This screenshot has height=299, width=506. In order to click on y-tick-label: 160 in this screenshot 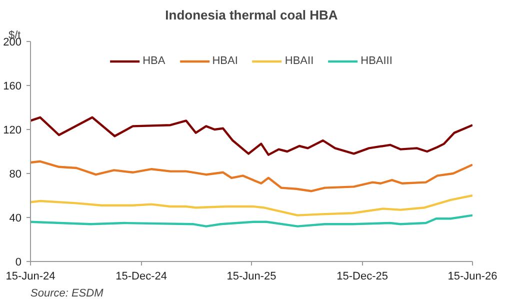, I will do `click(12, 86)`.